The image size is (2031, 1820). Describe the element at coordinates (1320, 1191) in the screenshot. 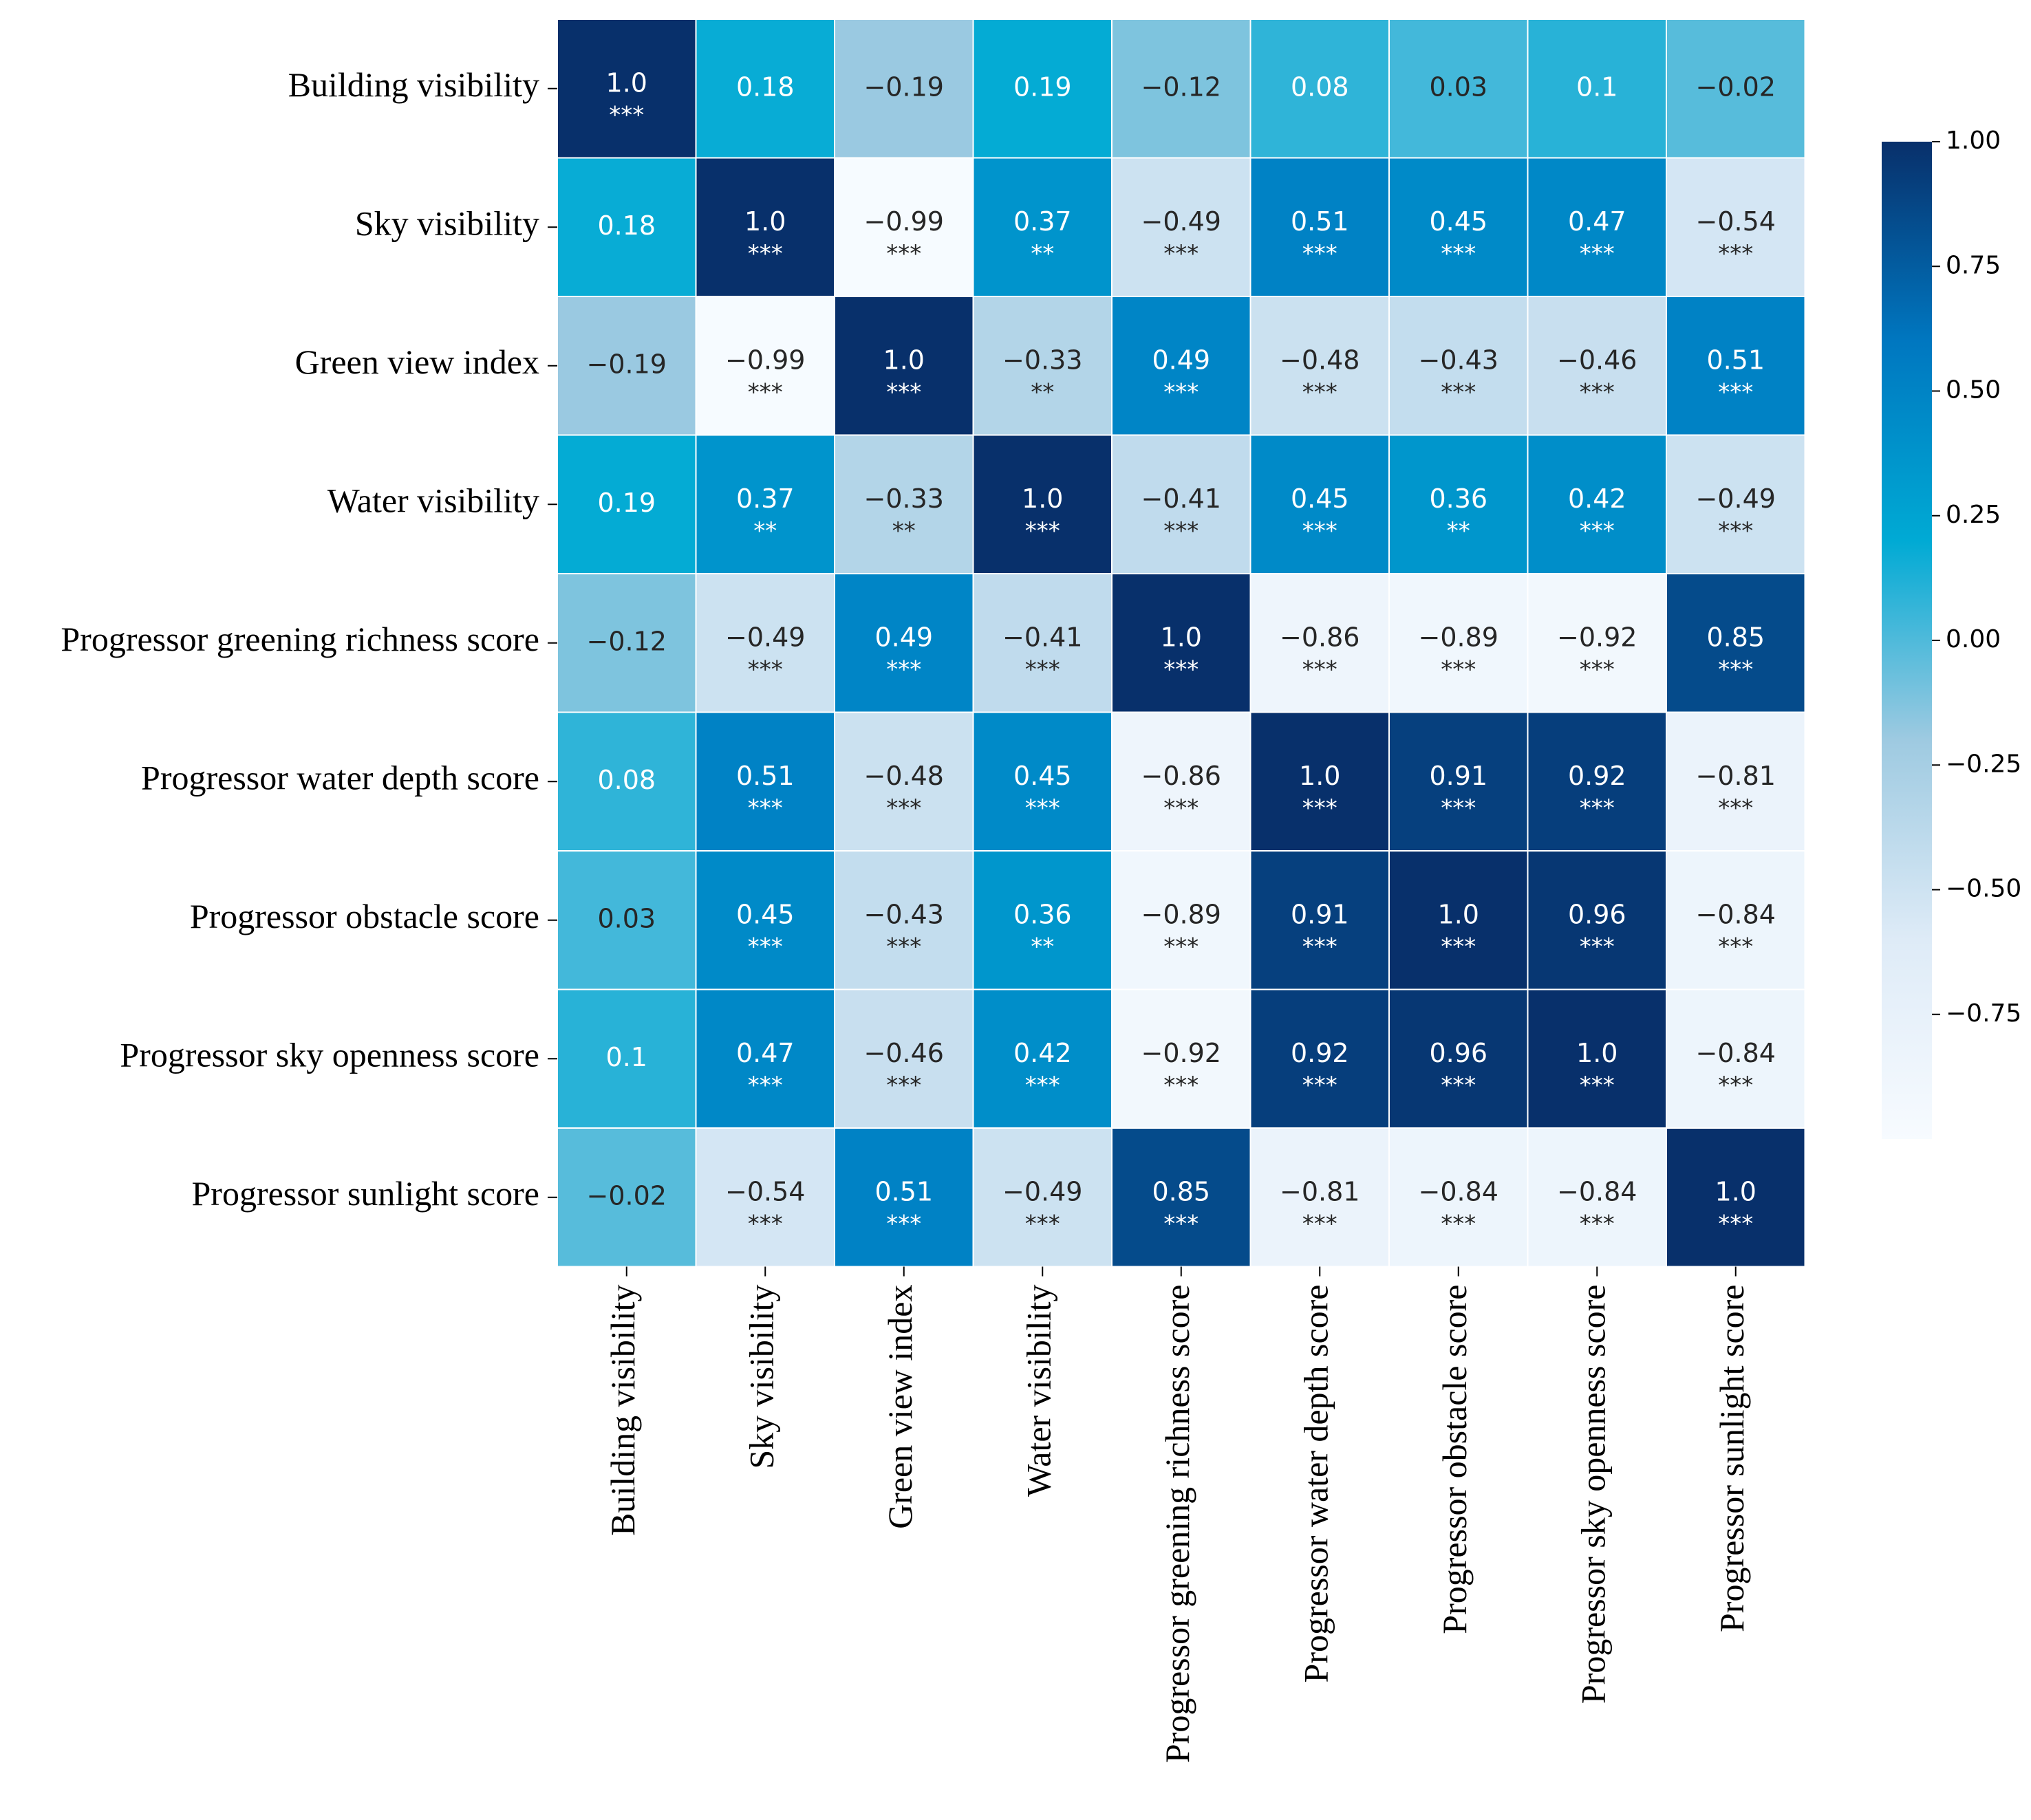

I see `cell-value-label: −0.81` at that location.